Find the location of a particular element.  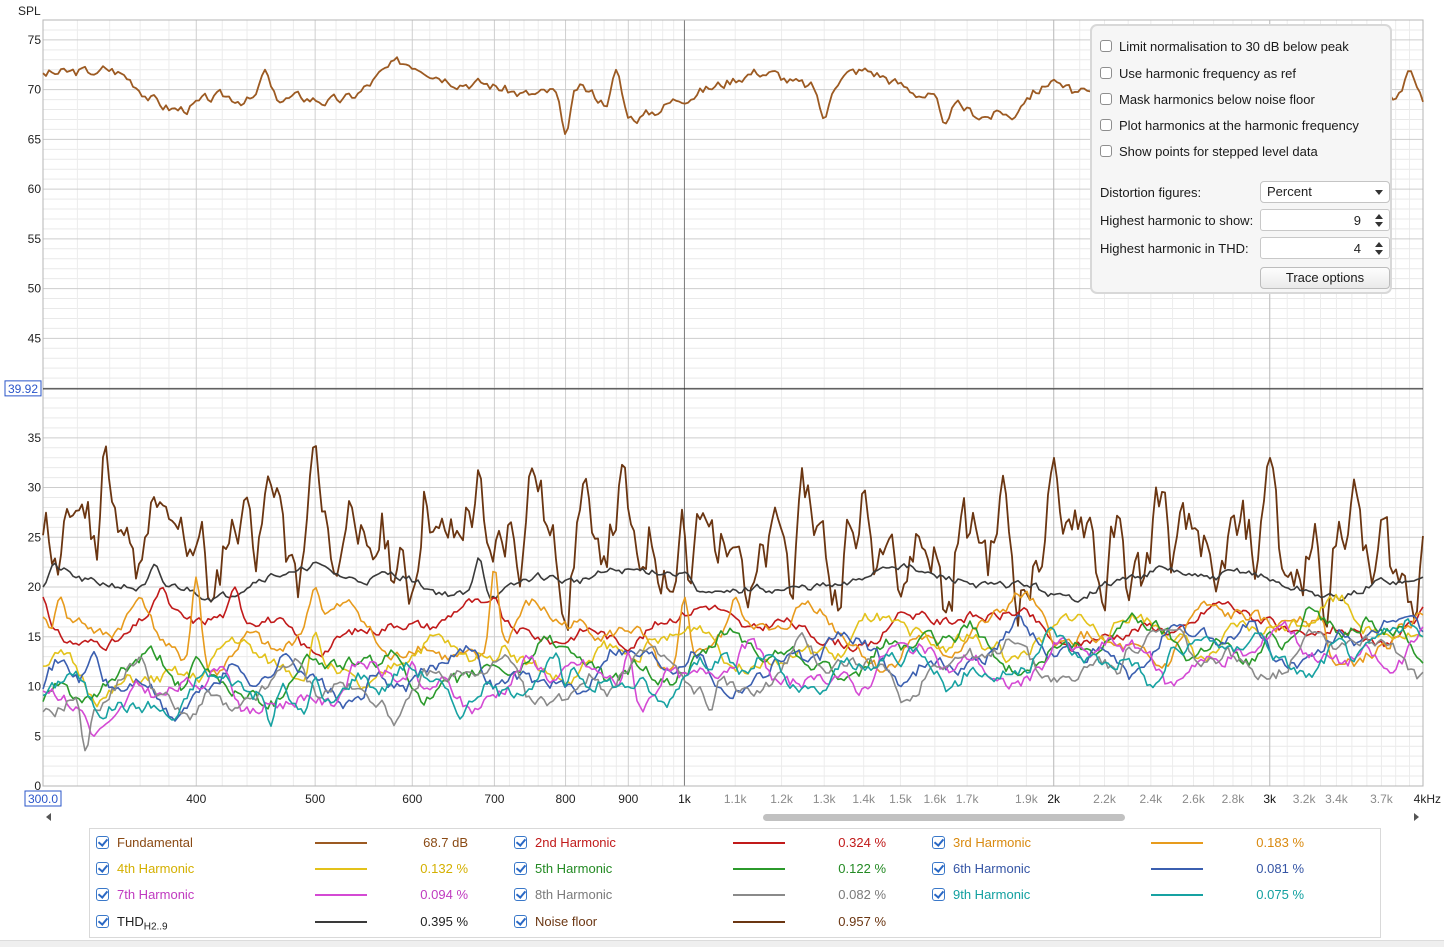

y-tick-label: 0 is located at coordinates (37, 786).